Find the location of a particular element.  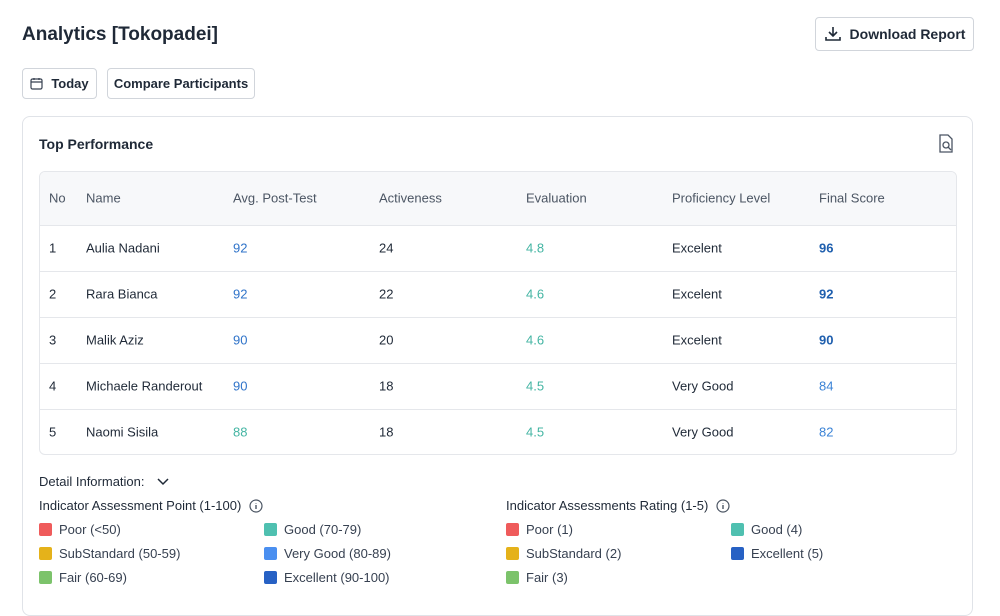

table-cell: 24 is located at coordinates (386, 248).